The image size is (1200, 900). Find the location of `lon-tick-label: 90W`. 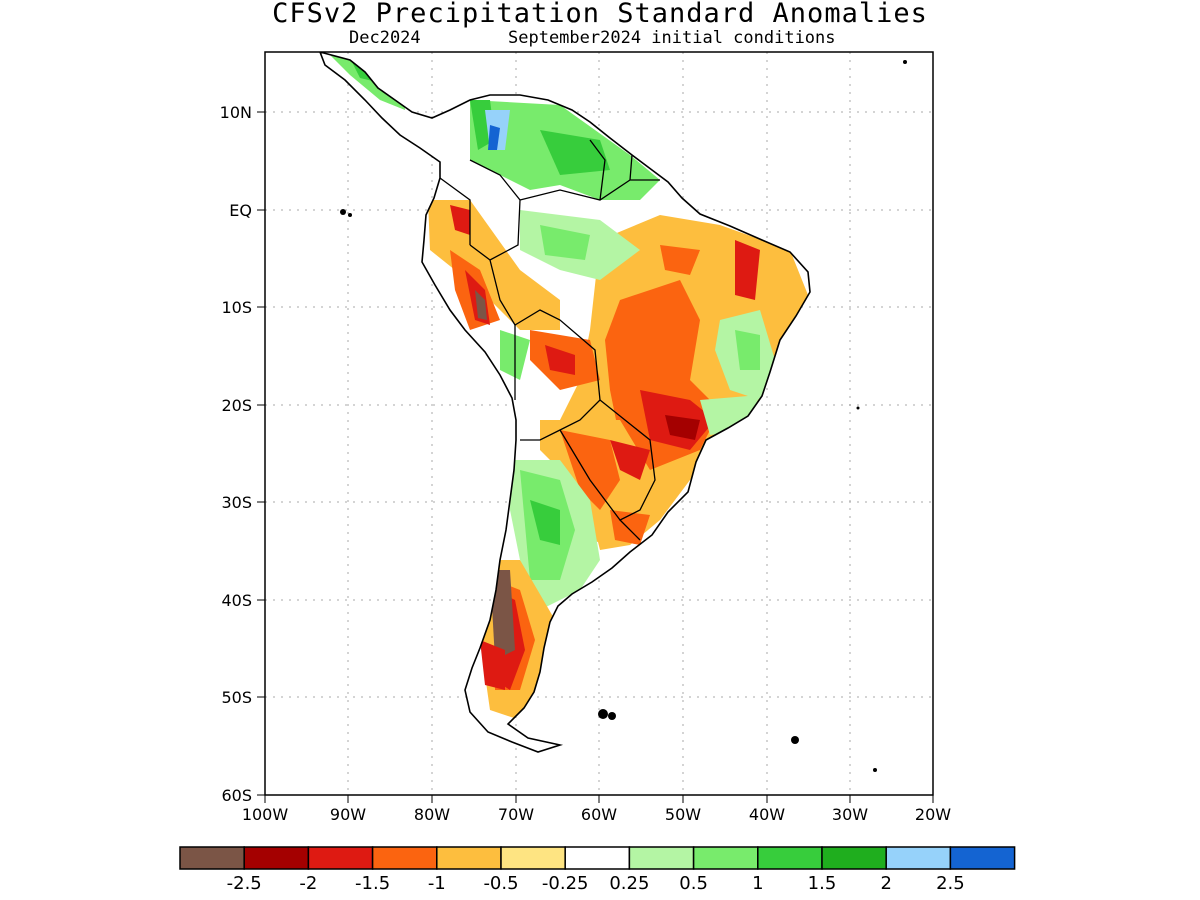

lon-tick-label: 90W is located at coordinates (348, 814).